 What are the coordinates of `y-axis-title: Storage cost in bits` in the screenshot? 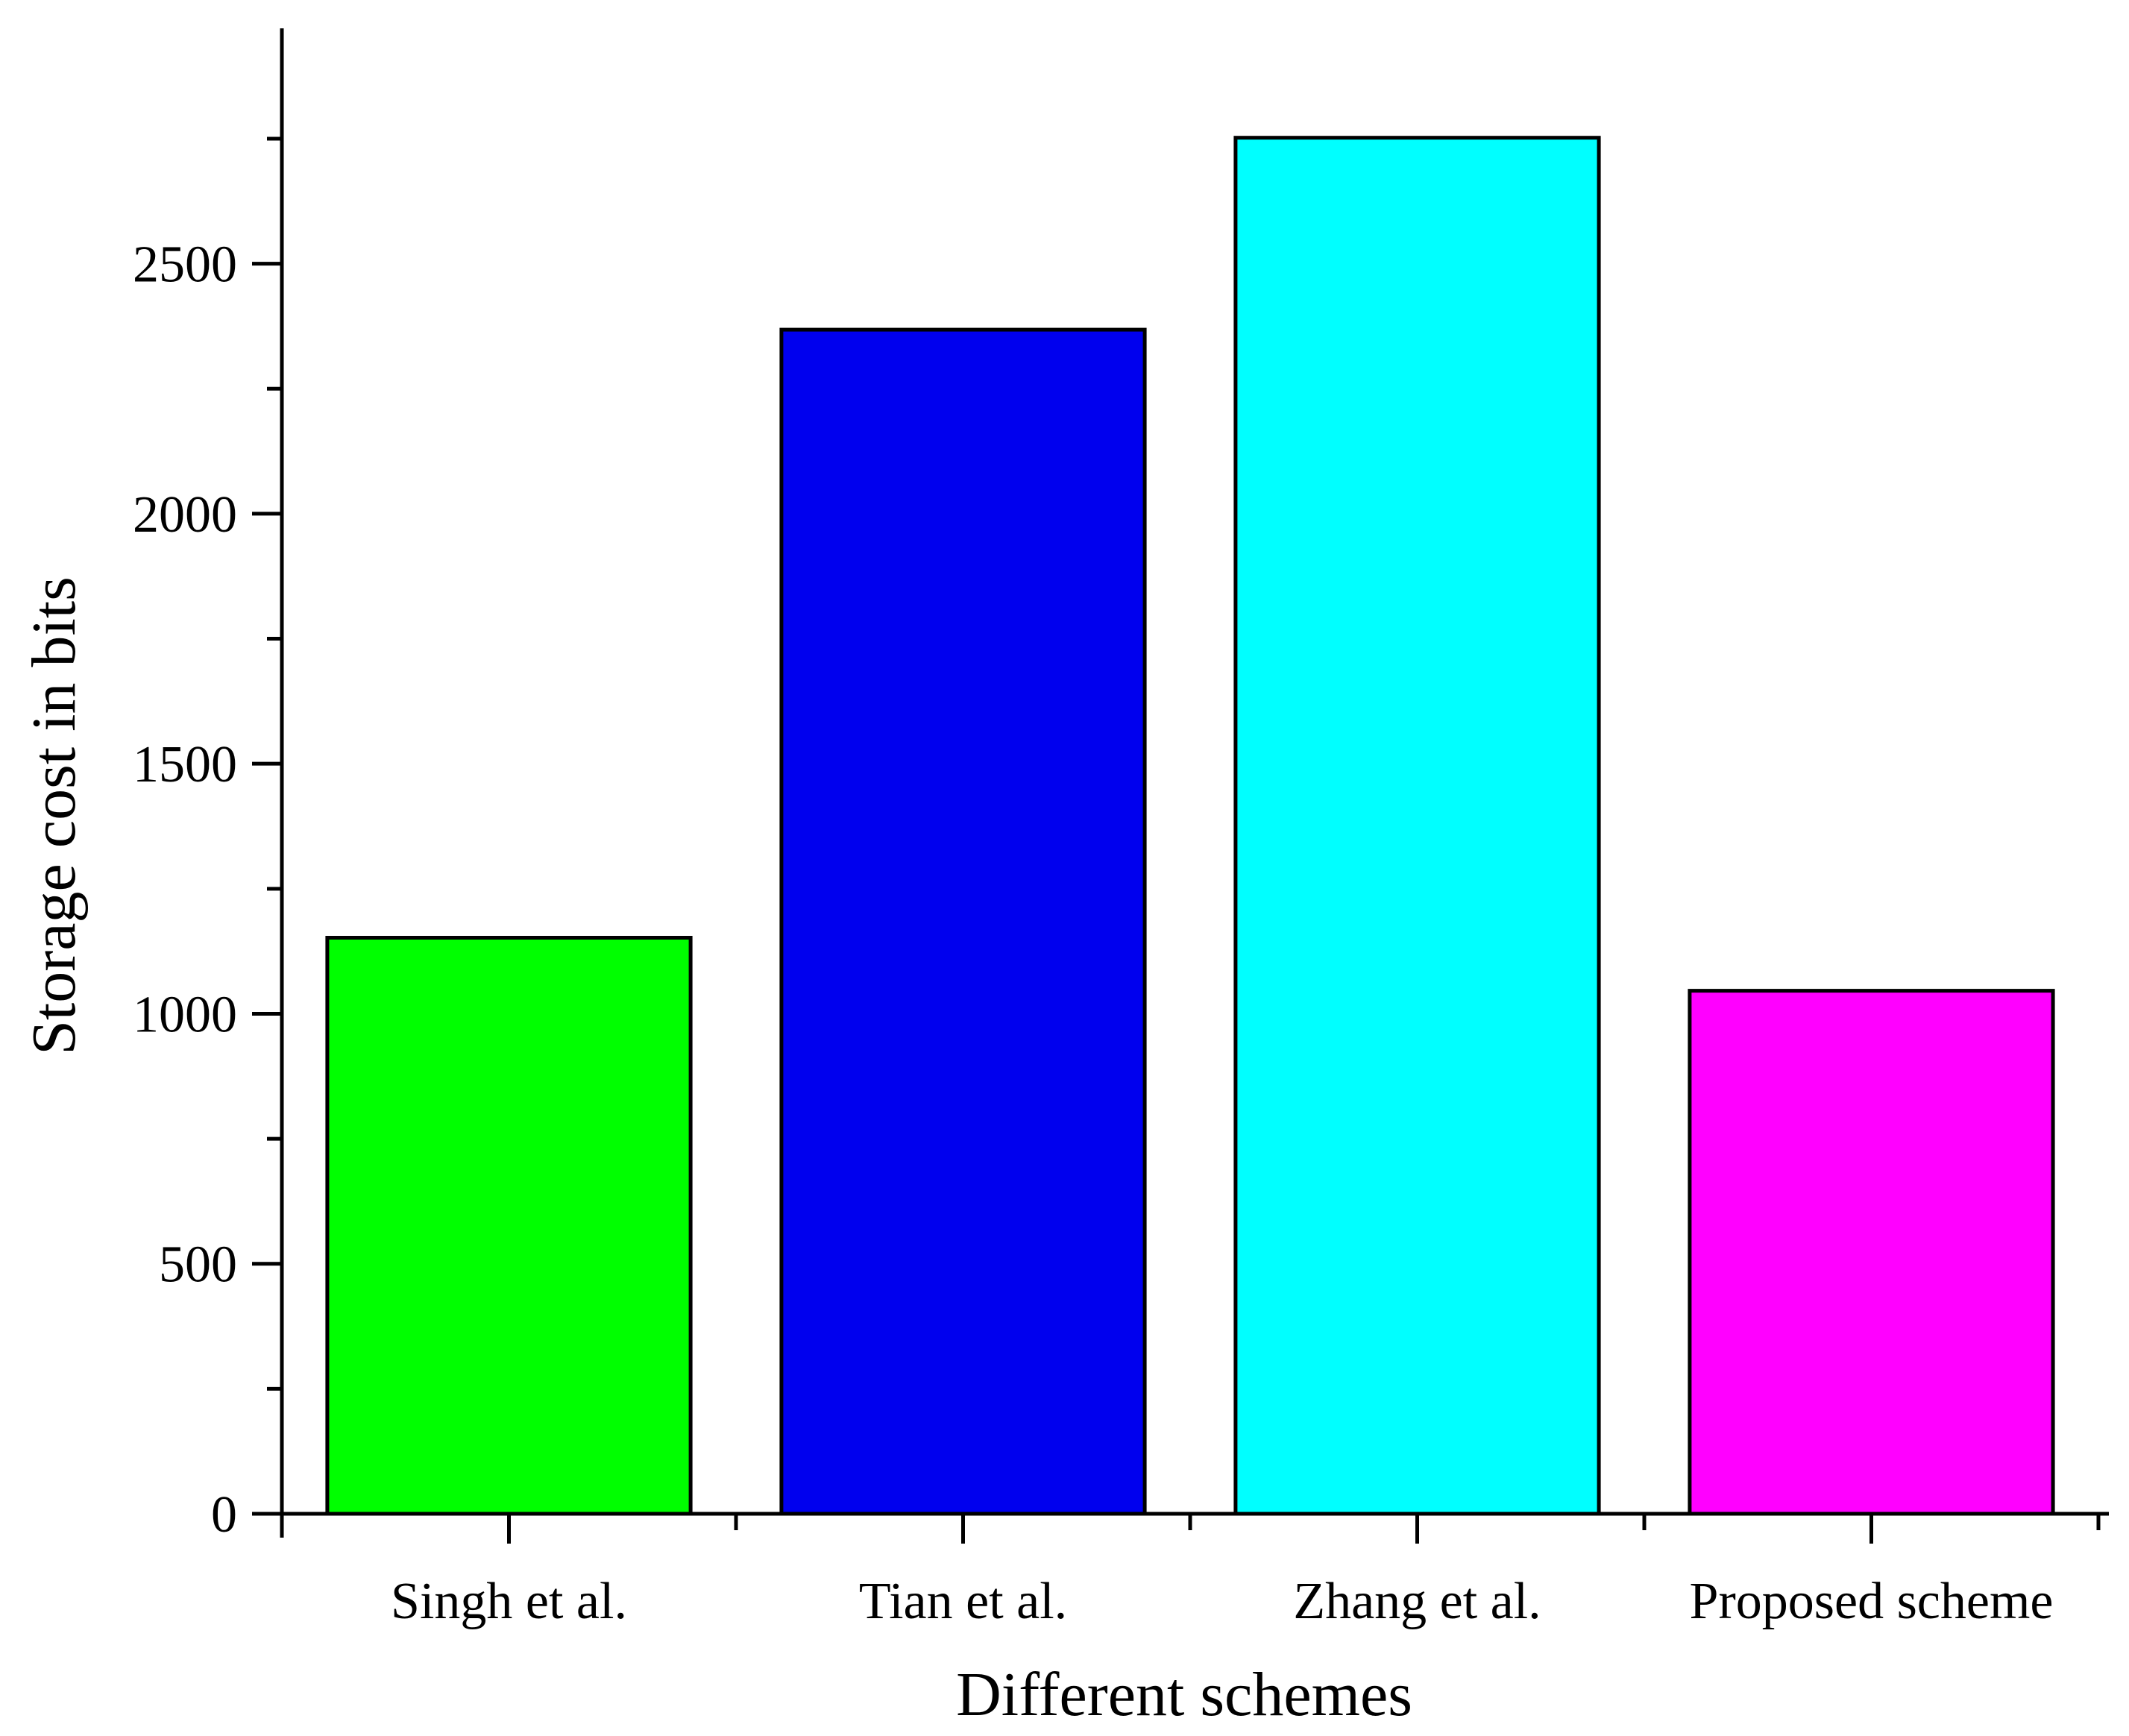 It's located at (54, 816).